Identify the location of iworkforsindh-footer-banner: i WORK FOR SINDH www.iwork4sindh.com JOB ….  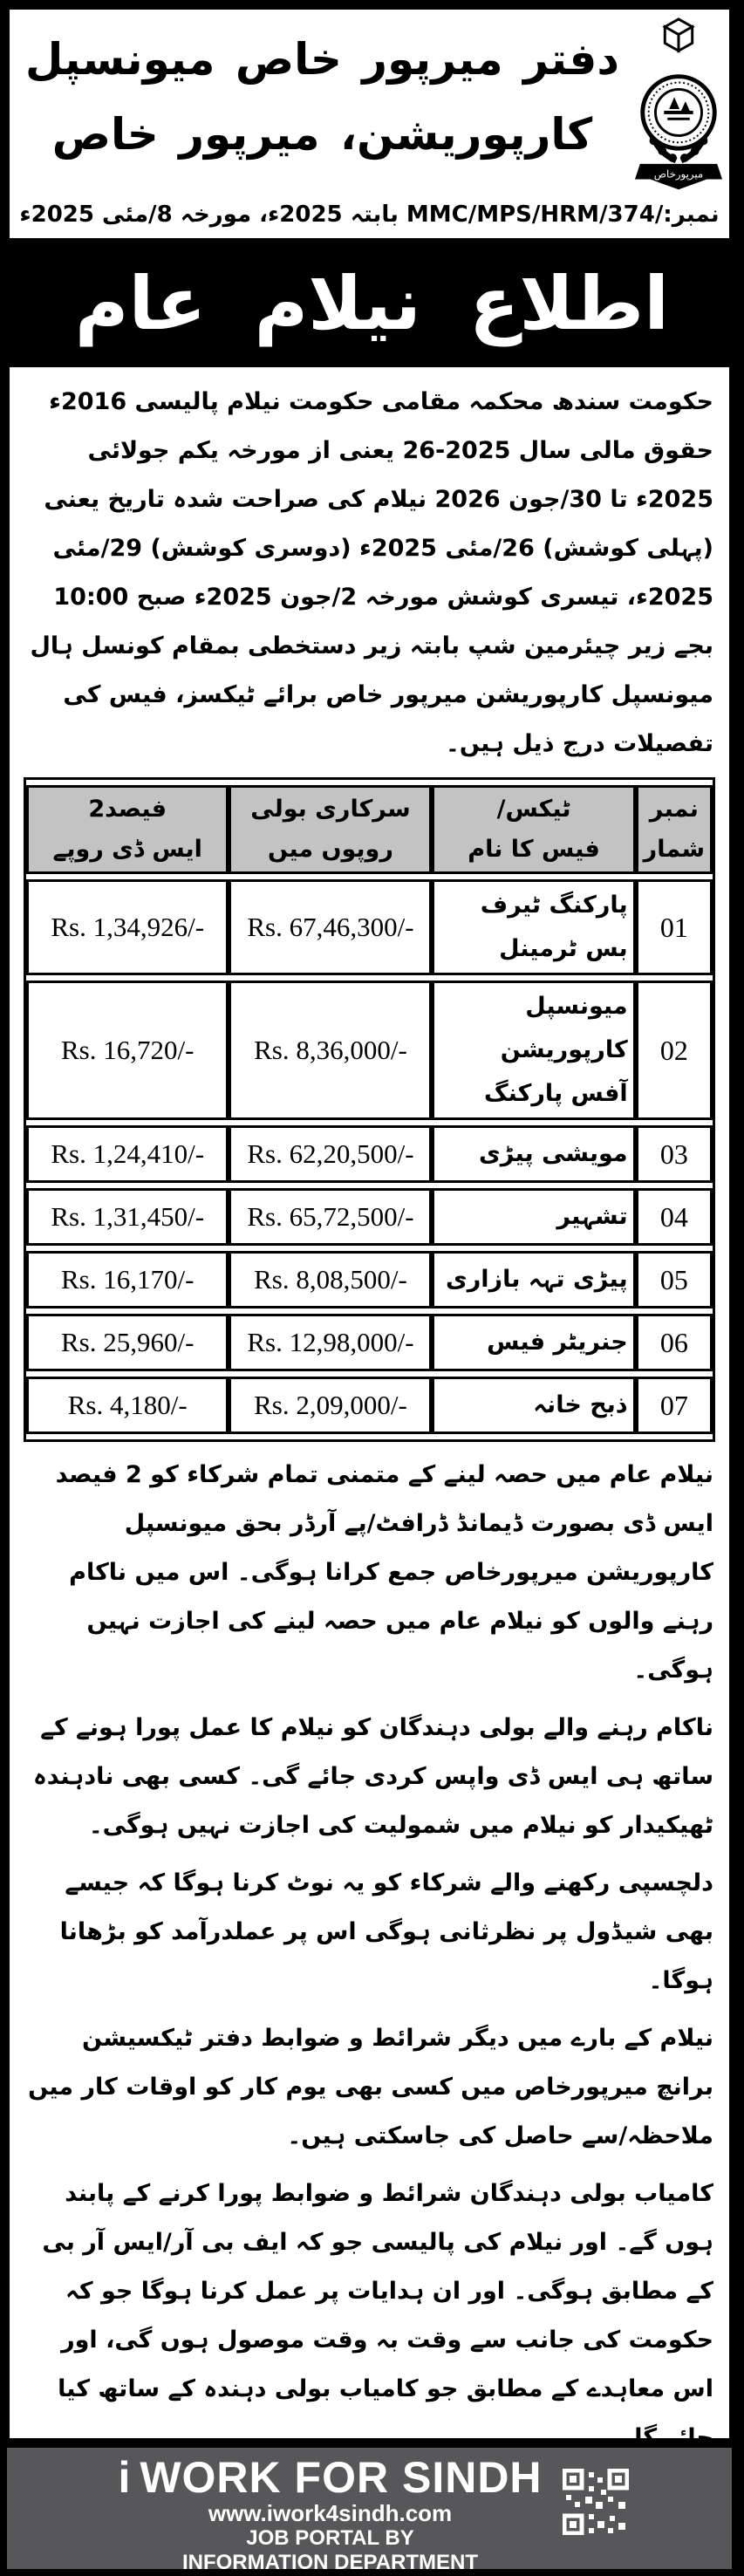
(369, 2511).